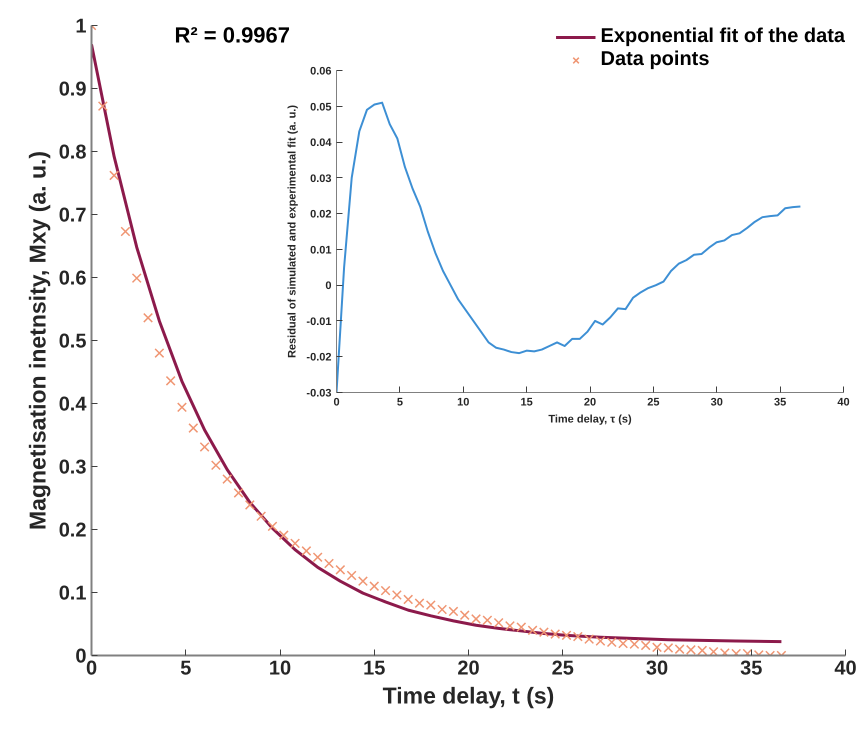 This screenshot has width=867, height=729. Describe the element at coordinates (72, 341) in the screenshot. I see `y-tick-label: 0.5` at that location.